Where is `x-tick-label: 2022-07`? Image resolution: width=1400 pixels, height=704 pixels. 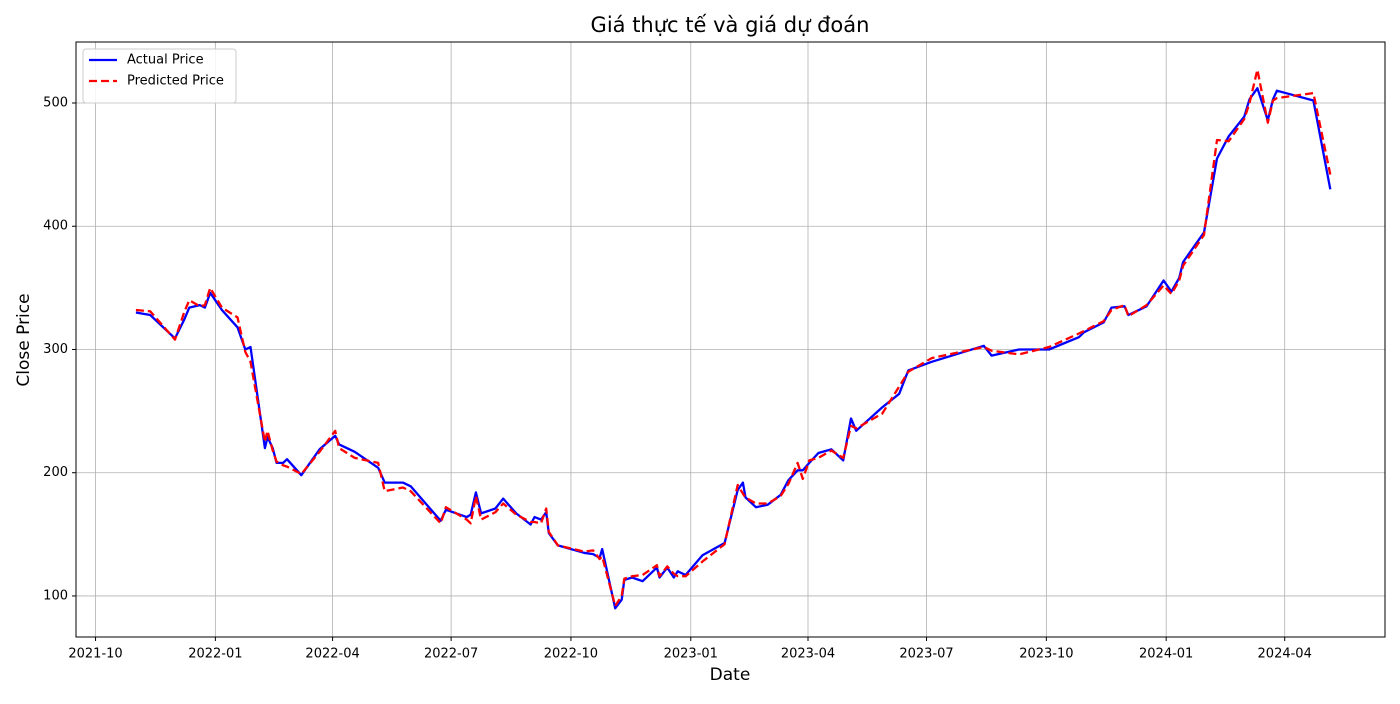
x-tick-label: 2022-07 is located at coordinates (451, 654).